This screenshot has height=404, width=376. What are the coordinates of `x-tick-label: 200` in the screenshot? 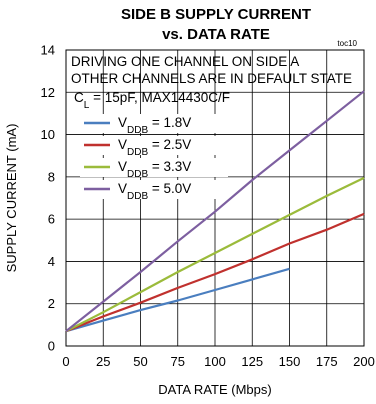 It's located at (364, 361).